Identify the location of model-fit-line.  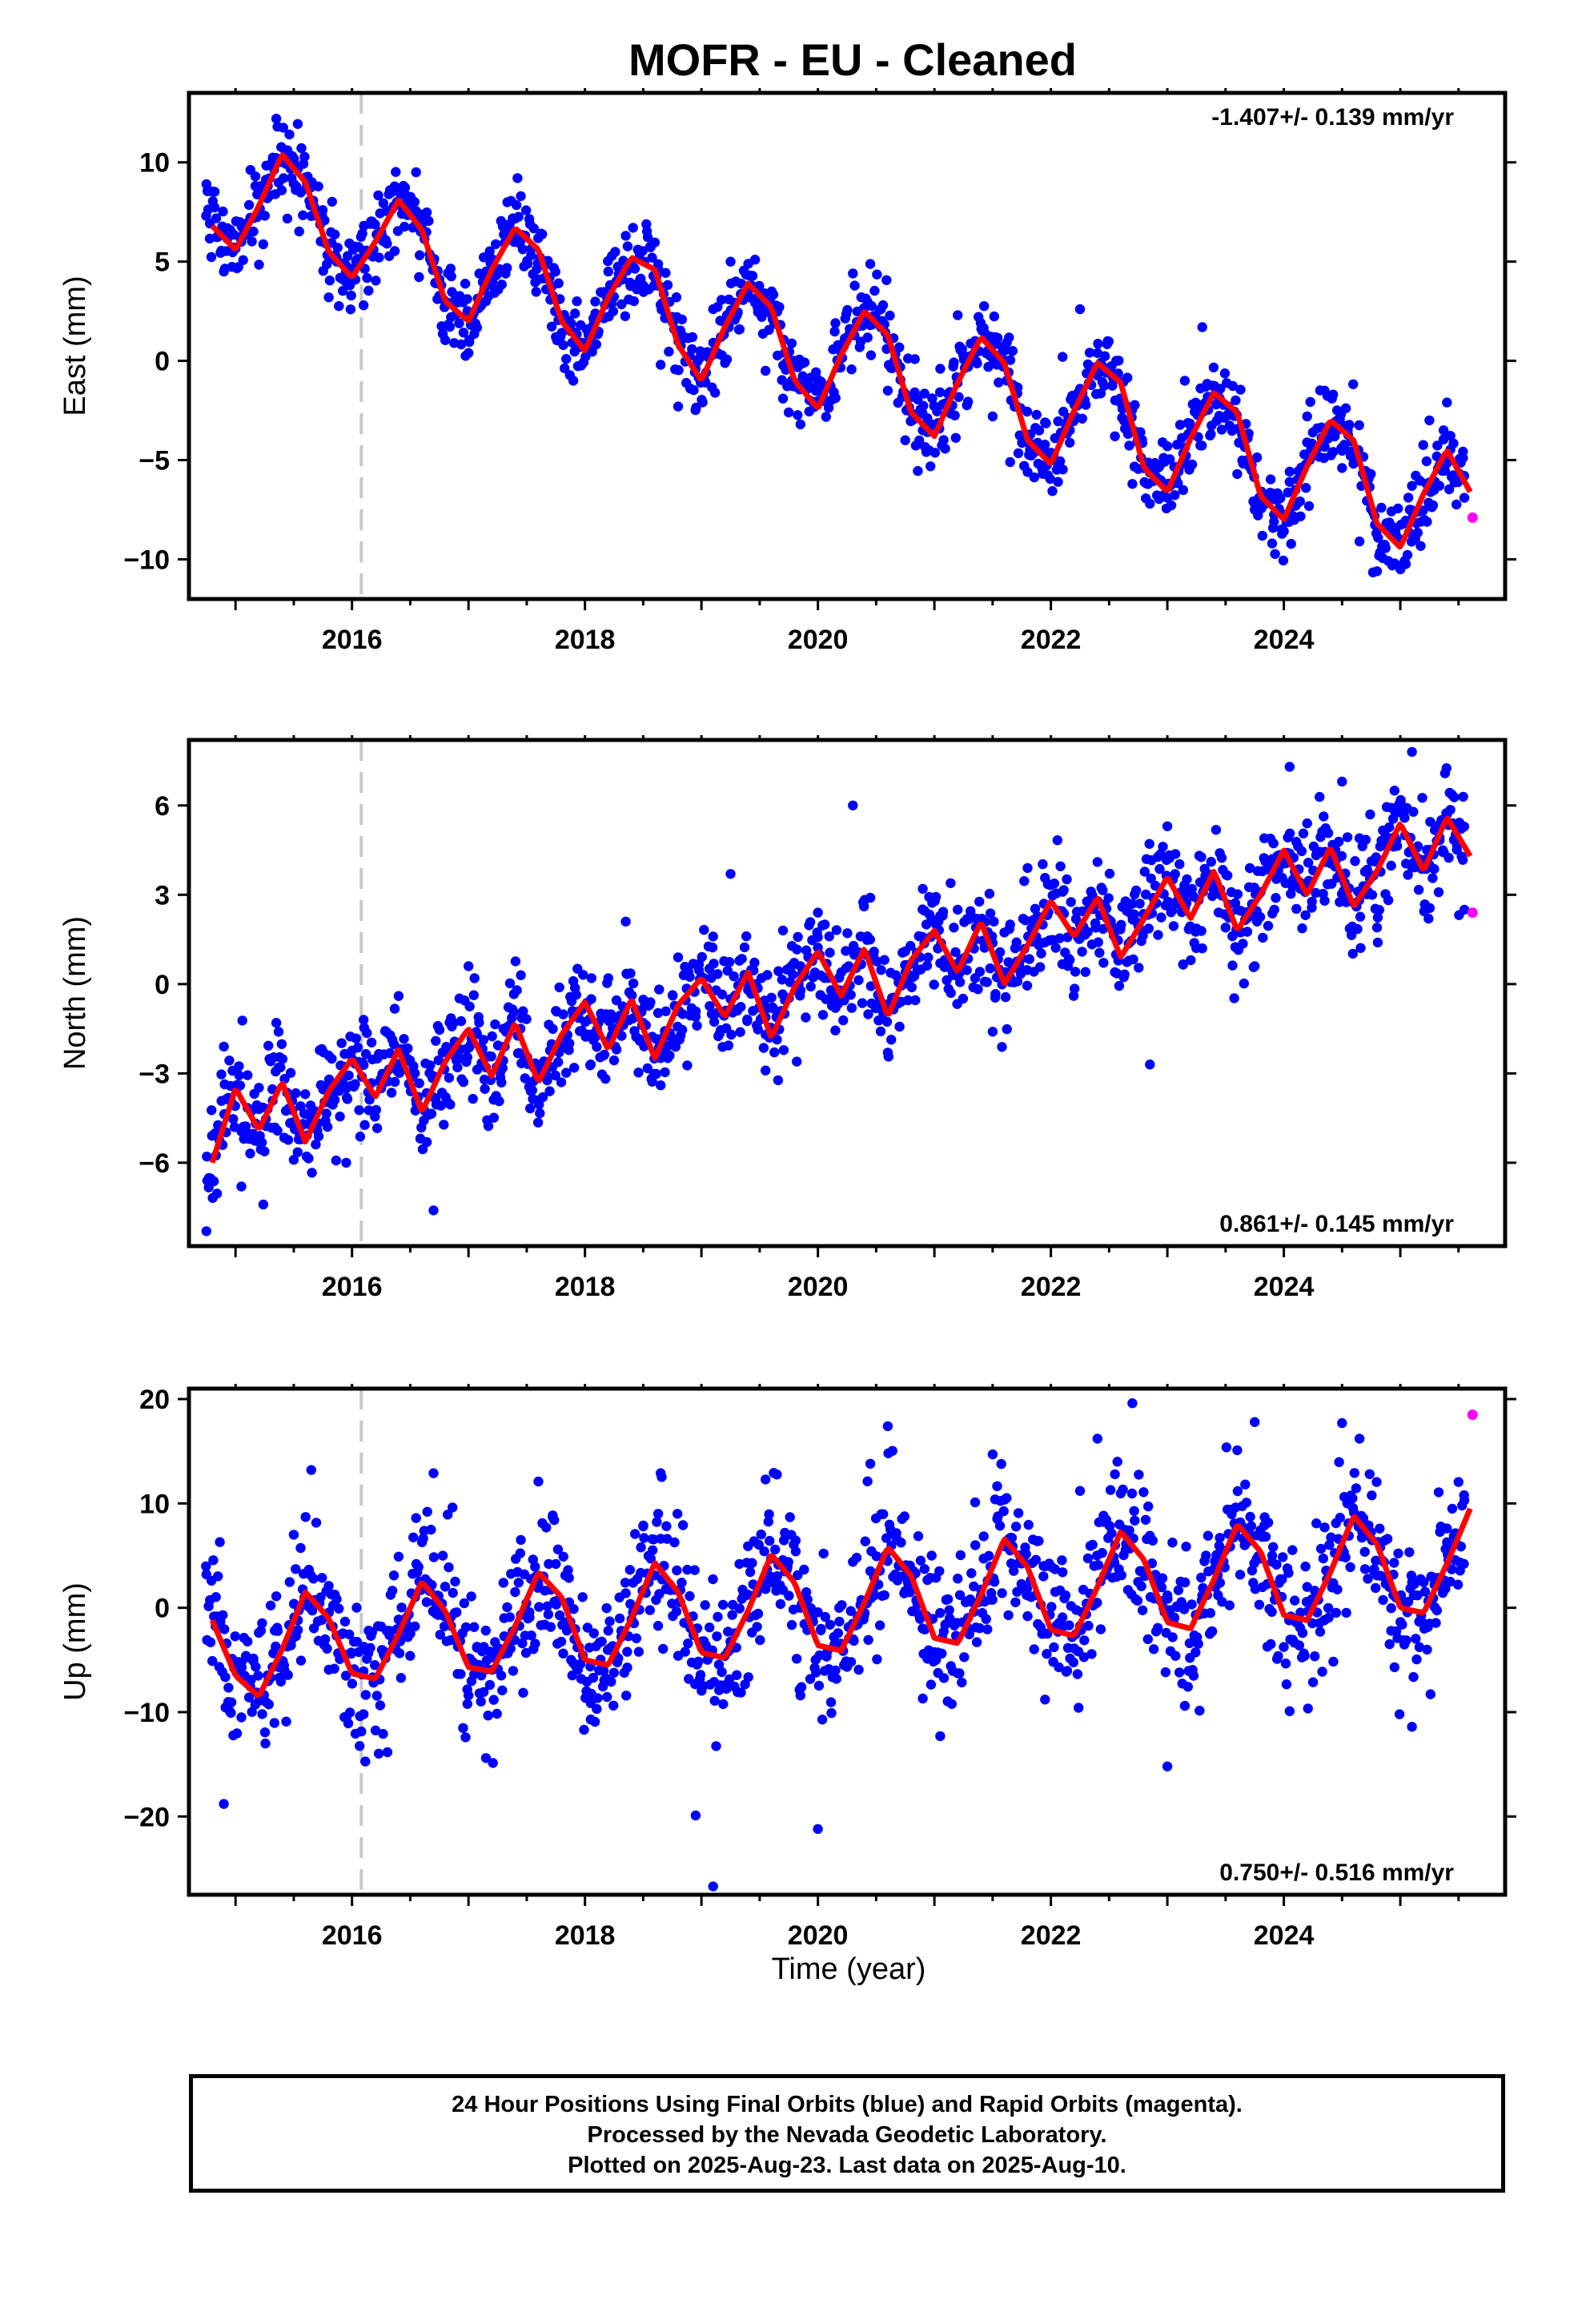
(841, 1603).